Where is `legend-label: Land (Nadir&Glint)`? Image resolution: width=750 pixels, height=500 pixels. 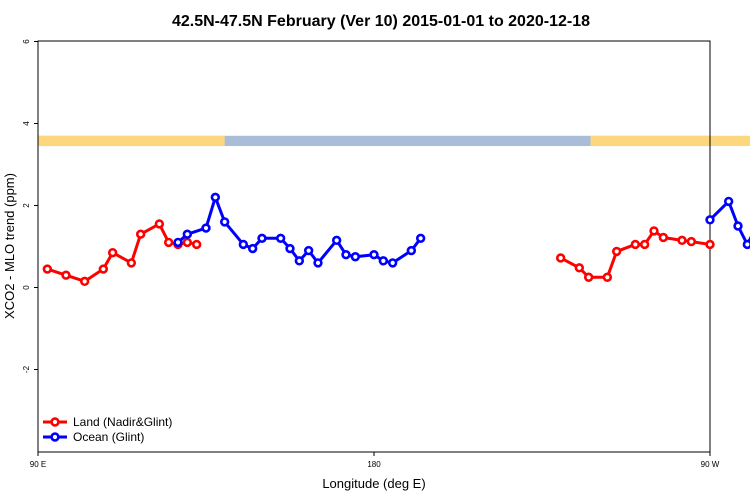
legend-label: Land (Nadir&Glint) is located at coordinates (122, 422).